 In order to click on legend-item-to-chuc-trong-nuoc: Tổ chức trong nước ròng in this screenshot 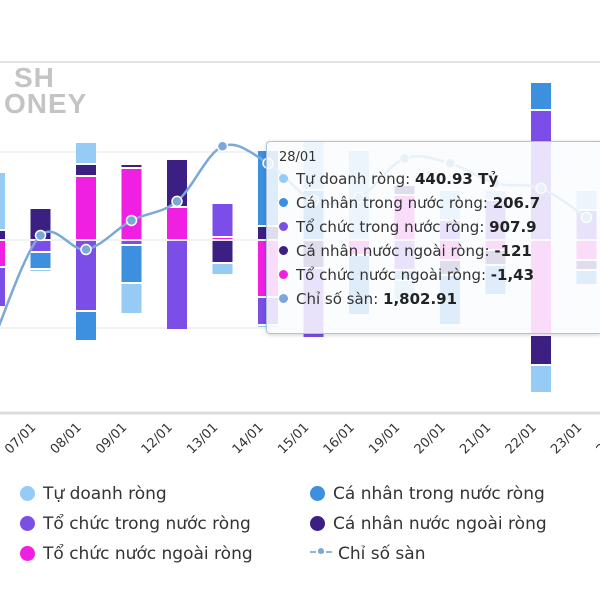, I will do `click(135, 524)`.